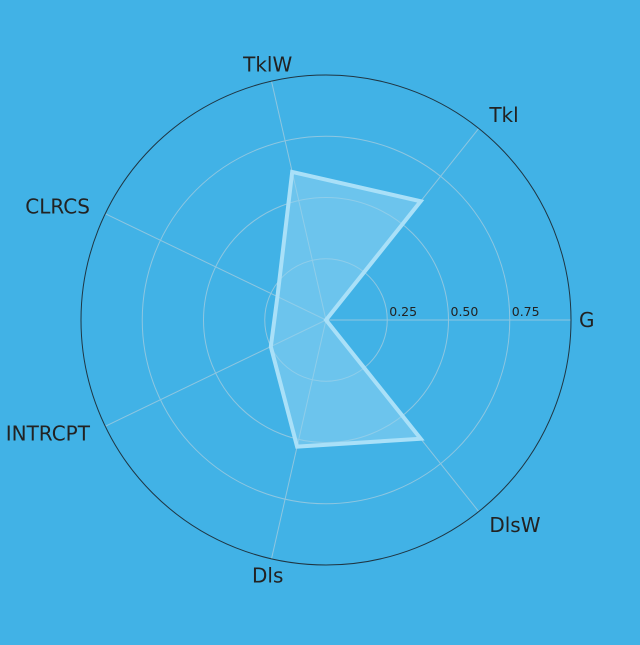 Image resolution: width=640 pixels, height=645 pixels. What do you see at coordinates (267, 65) in the screenshot?
I see `category-label-tklw: TklW` at bounding box center [267, 65].